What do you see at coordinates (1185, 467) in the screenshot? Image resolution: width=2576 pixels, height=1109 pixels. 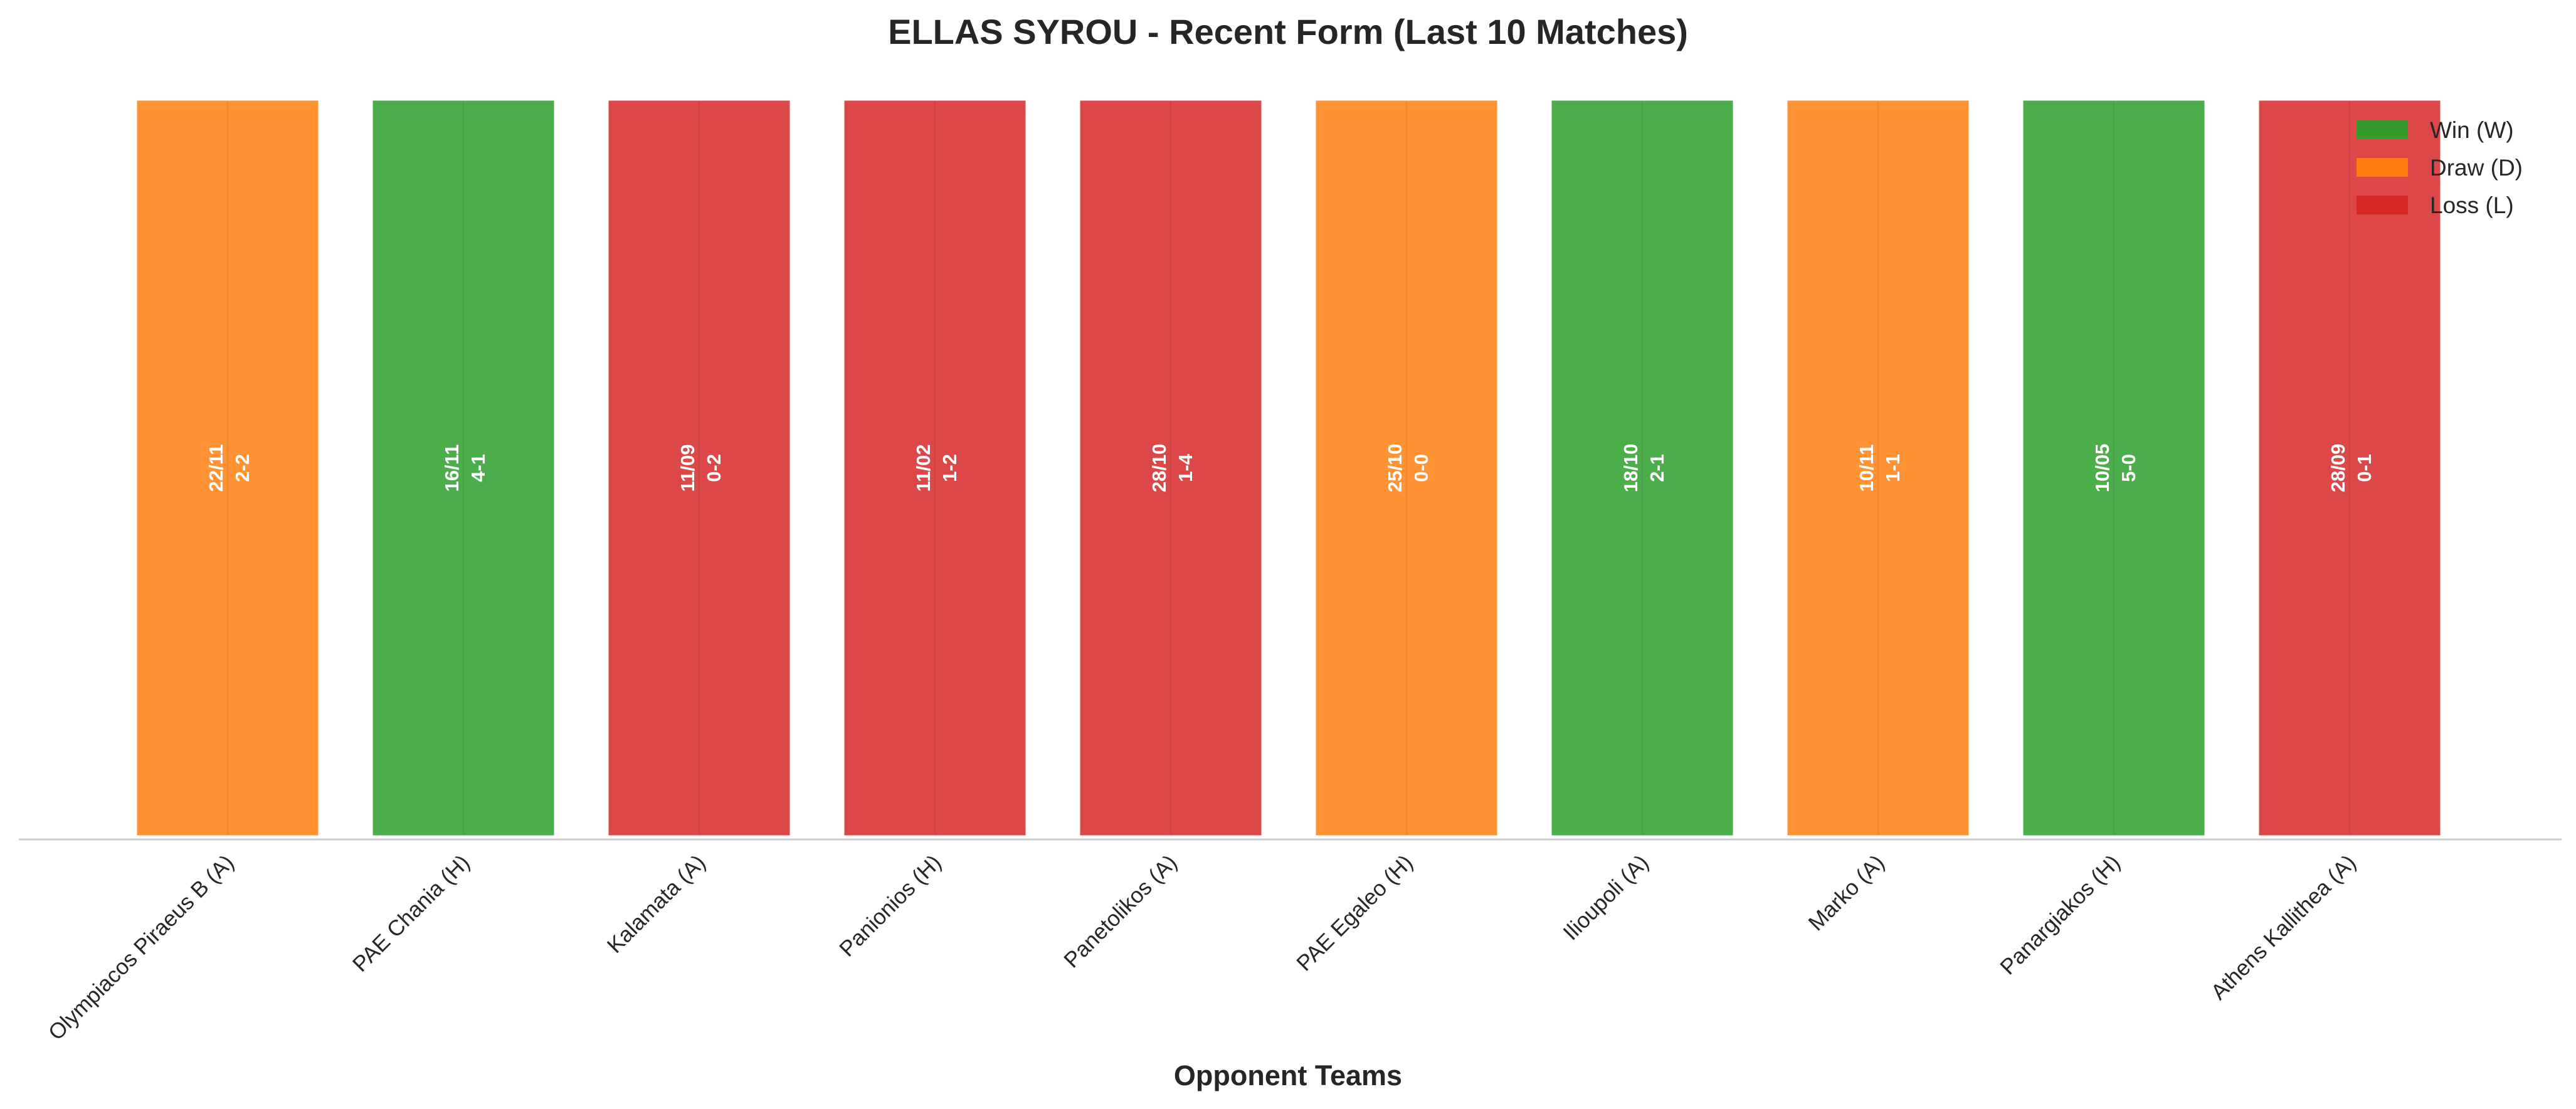 I see `bar-score-label: 1-4` at bounding box center [1185, 467].